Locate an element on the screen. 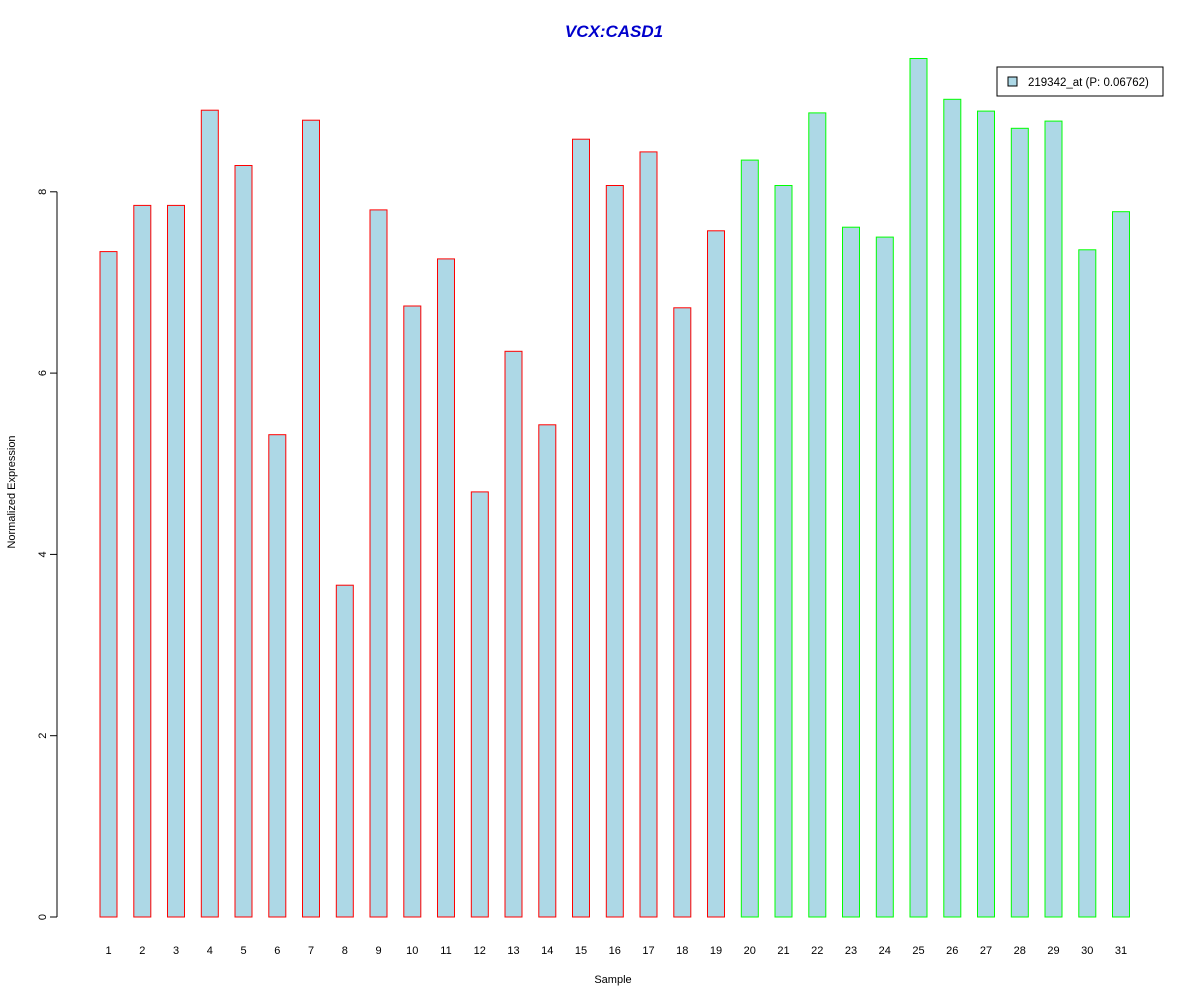 This screenshot has width=1200, height=1000. legend-label: 219342_at (P: 0.06762) is located at coordinates (1088, 83).